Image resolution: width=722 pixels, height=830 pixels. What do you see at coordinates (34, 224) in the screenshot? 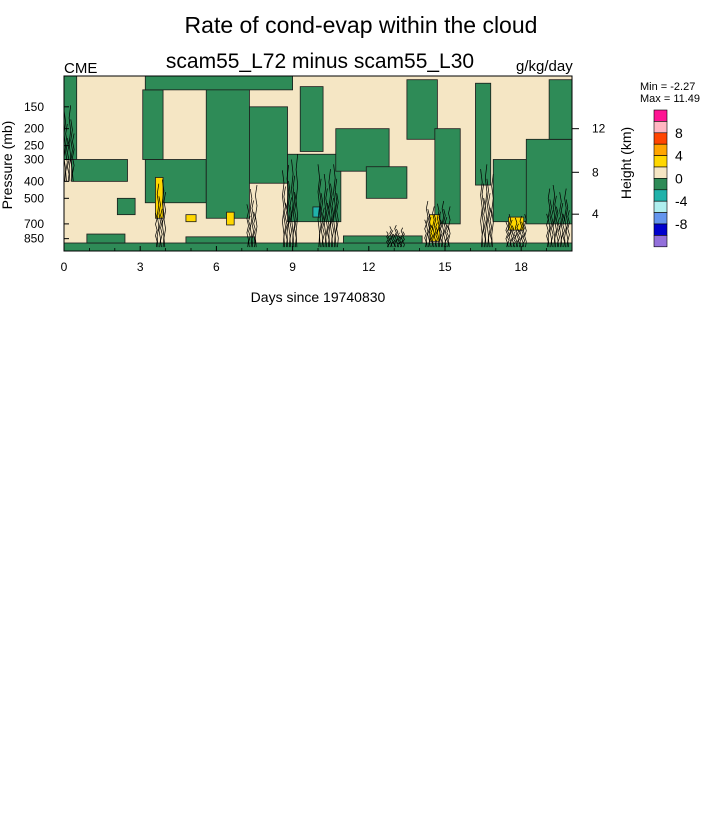
I see `y-tick-label: 700` at bounding box center [34, 224].